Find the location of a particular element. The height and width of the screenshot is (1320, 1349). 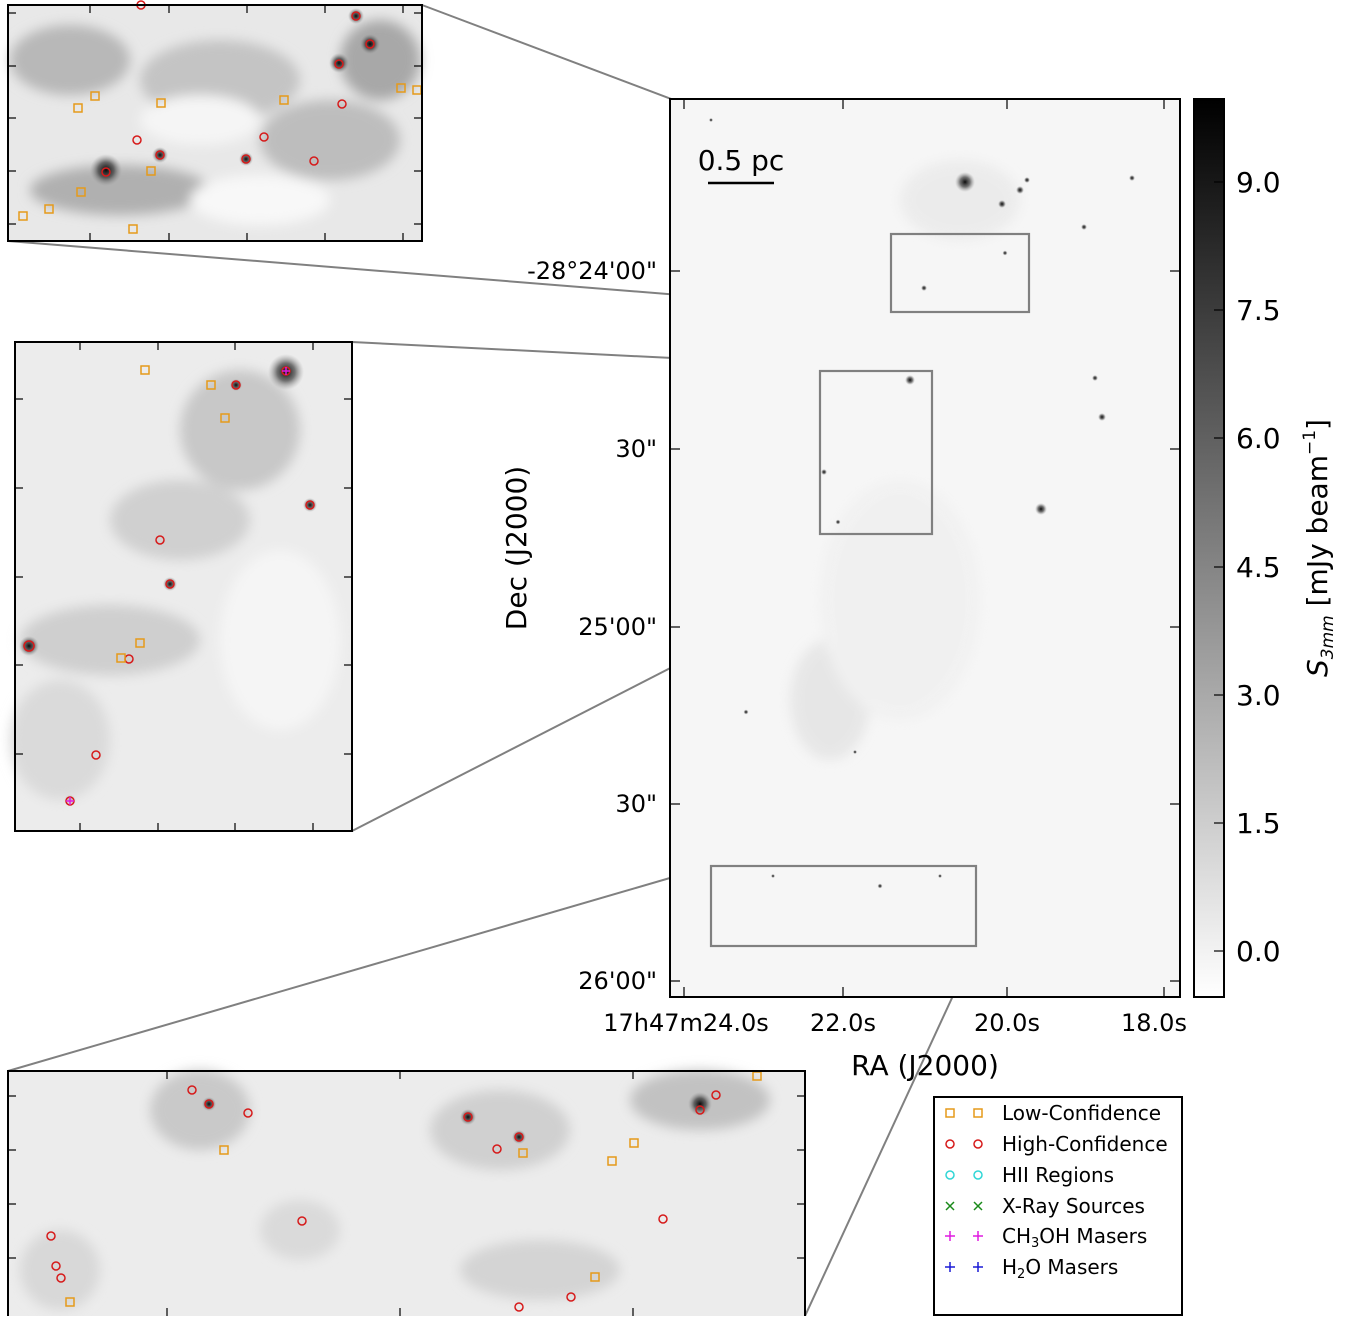

dec-tick-label: 25'00" is located at coordinates (617, 627).